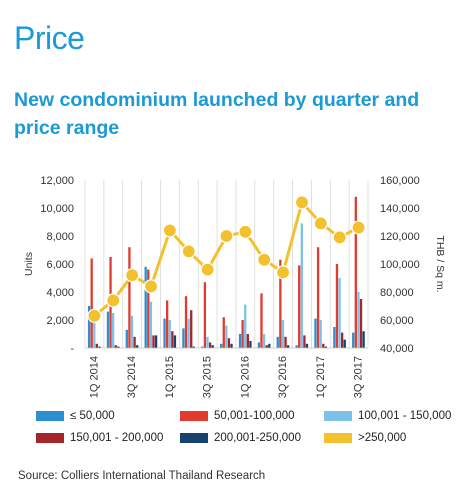 Image resolution: width=460 pixels, height=504 pixels. Describe the element at coordinates (94, 377) in the screenshot. I see `x-tick-label: 1Q 2014` at that location.